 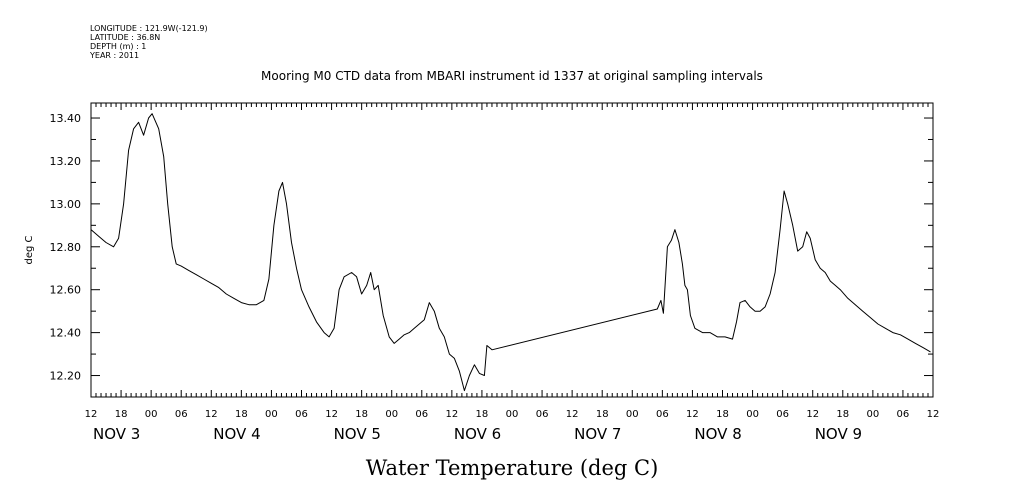 I want to click on depth-label: DEPTH (m) : 1, so click(x=118, y=46).